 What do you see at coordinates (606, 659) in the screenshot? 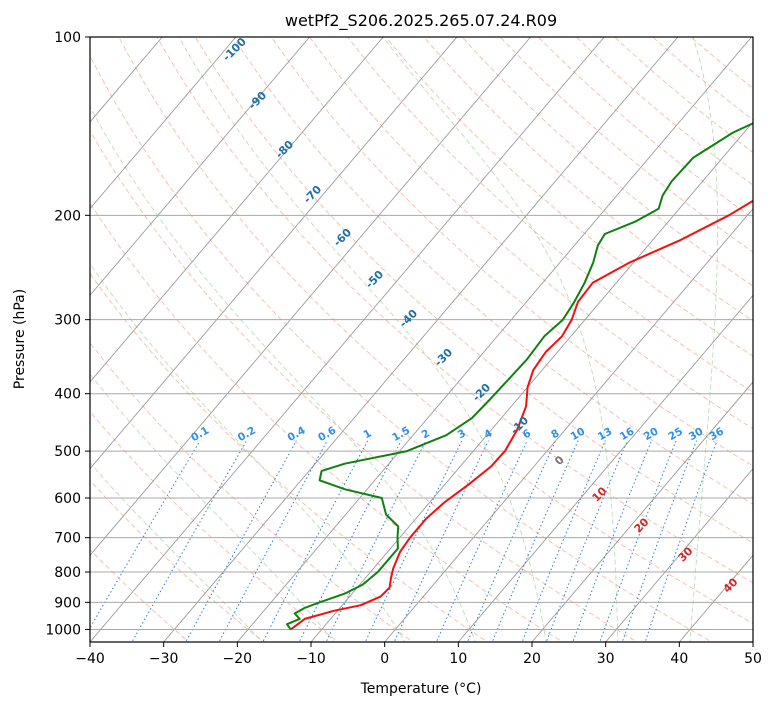
I see `x-tick-label: 30` at bounding box center [606, 659].